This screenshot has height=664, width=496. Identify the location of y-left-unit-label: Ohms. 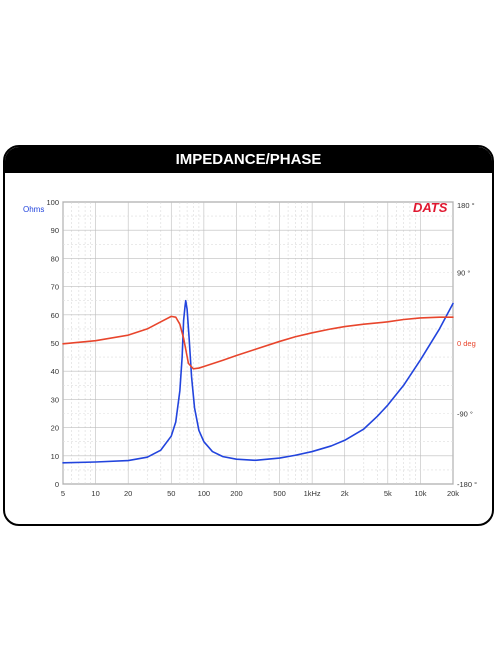
(33, 209).